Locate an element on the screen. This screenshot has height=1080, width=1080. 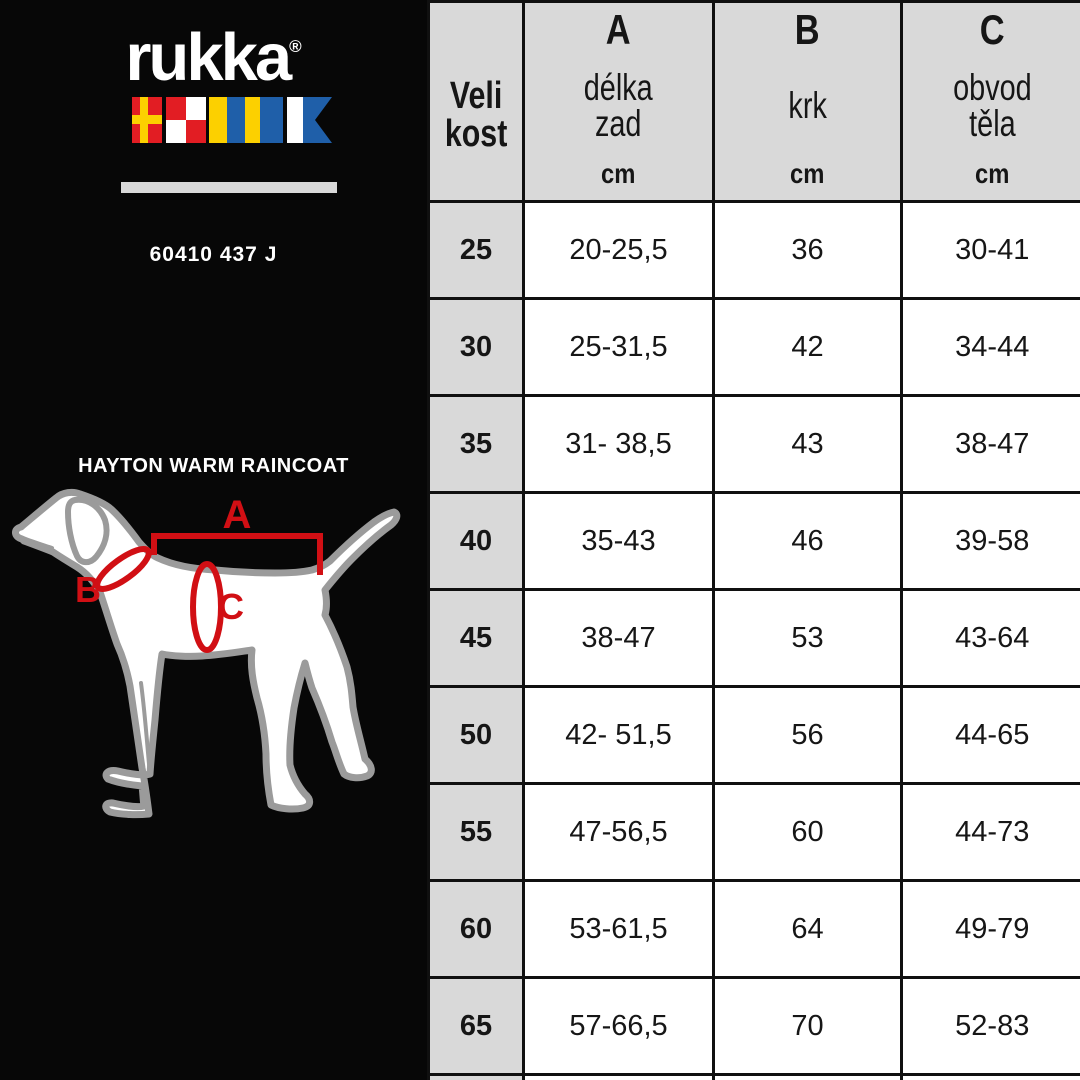
measure-a-bracket is located at coordinates (237, 554).